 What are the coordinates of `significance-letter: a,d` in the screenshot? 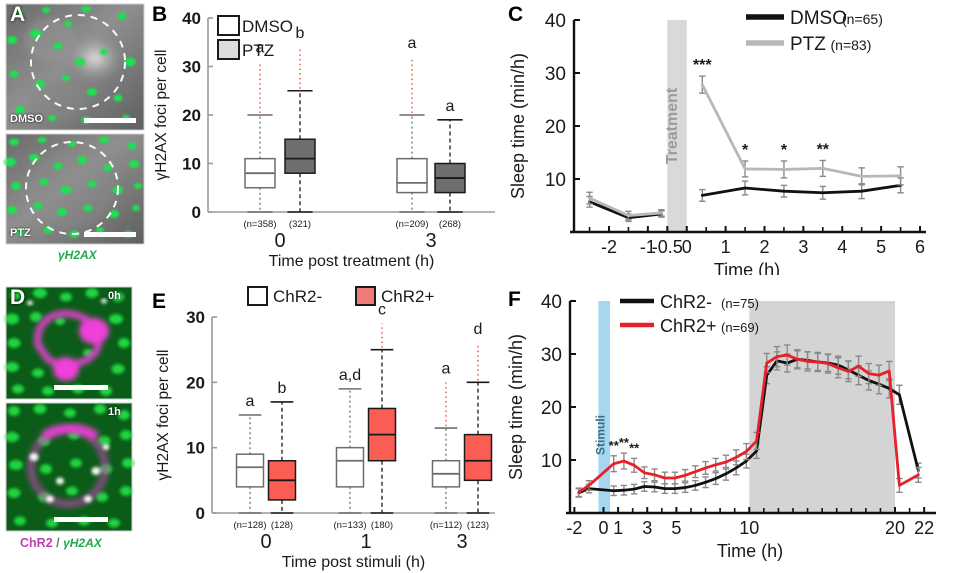 It's located at (350, 375).